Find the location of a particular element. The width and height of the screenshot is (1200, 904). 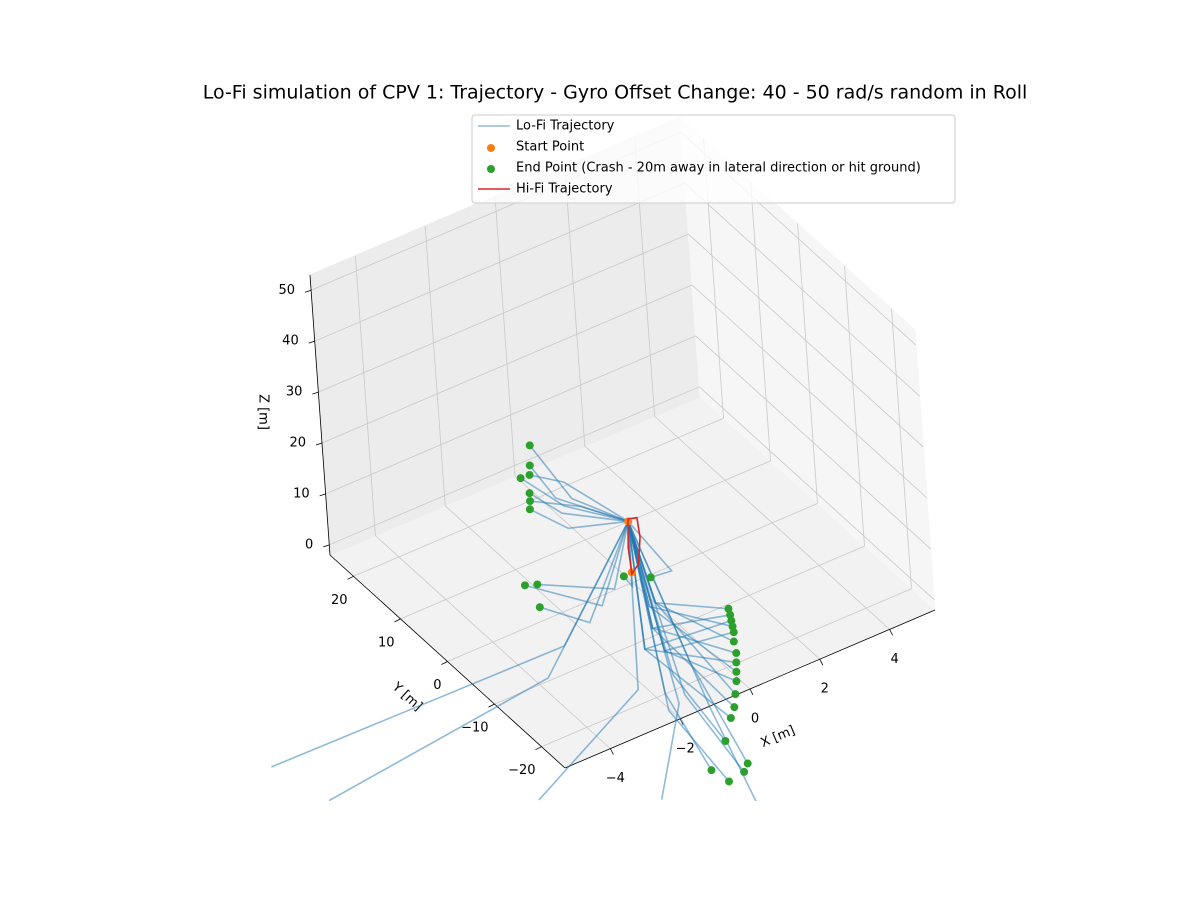

x-tick-label: 2 is located at coordinates (825, 689).